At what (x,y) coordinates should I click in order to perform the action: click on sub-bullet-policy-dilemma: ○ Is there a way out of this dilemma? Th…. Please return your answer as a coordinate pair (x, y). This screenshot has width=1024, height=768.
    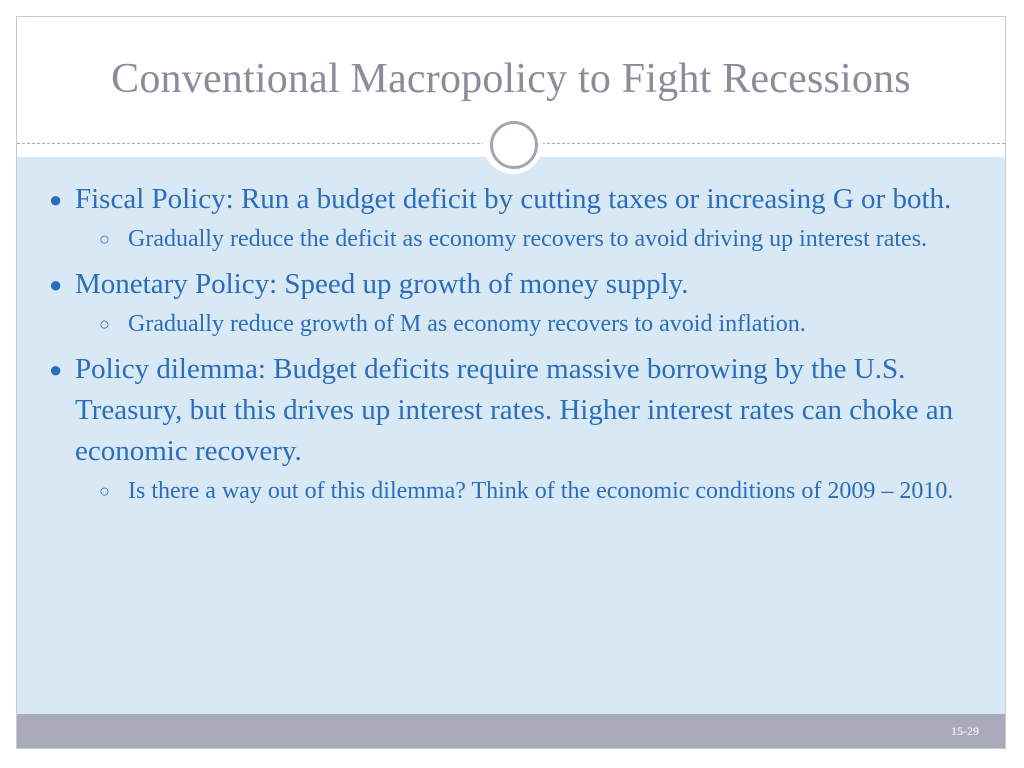
    Looking at the image, I should click on (512, 491).